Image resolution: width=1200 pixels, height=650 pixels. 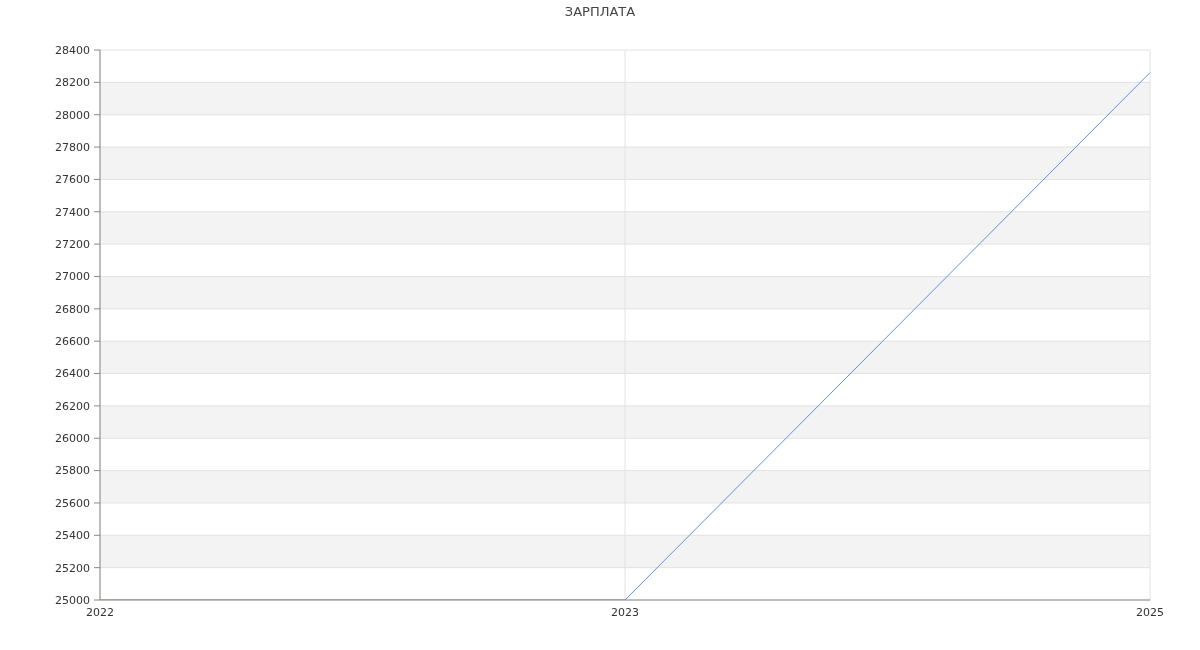 I want to click on y-tick-label: 27800, so click(x=72, y=147).